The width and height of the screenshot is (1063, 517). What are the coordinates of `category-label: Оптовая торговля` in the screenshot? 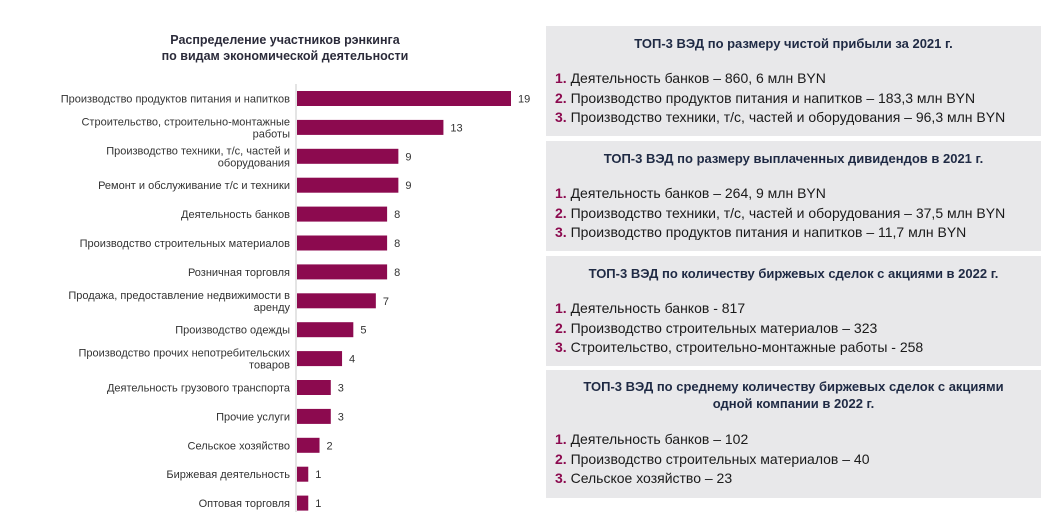 It's located at (244, 504).